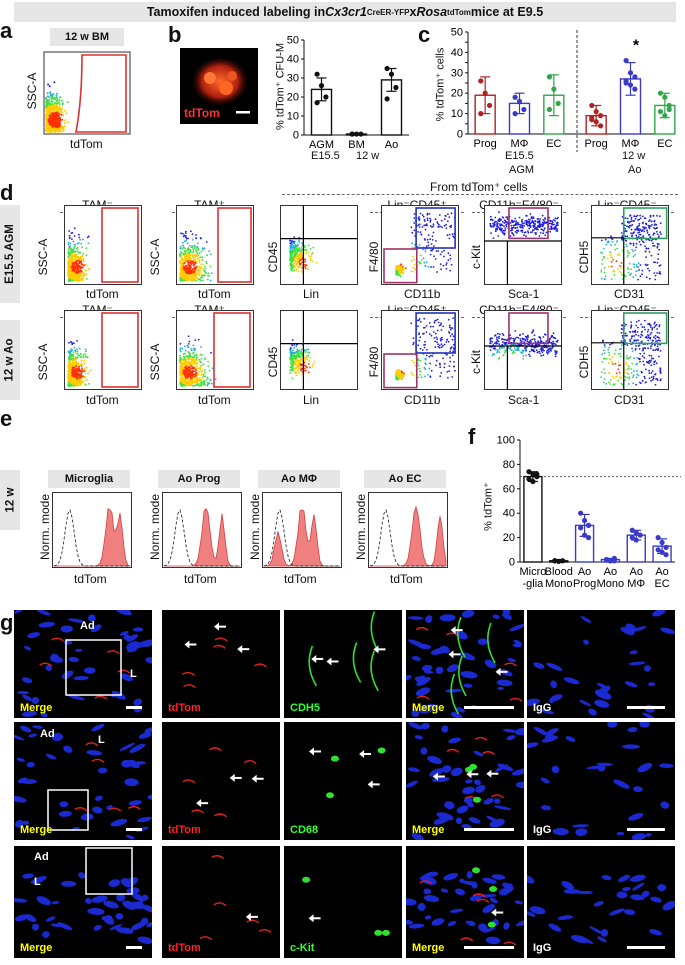  What do you see at coordinates (232, 350) in the screenshot?
I see `gate-tdtom` at bounding box center [232, 350].